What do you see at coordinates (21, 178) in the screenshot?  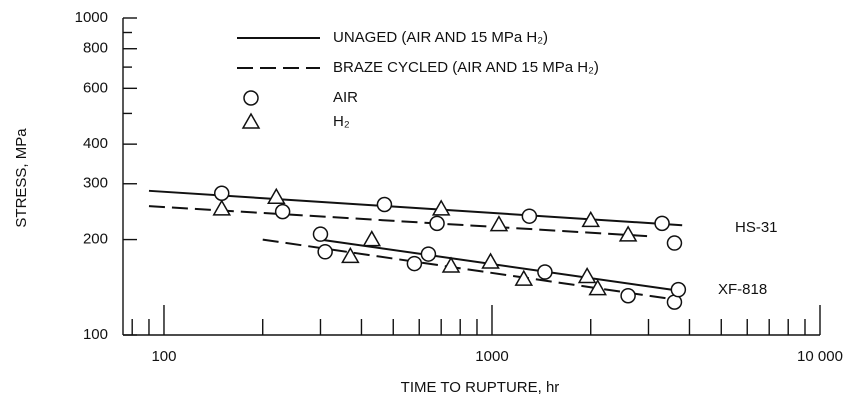 I see `y-axis-title: STRESS, MPa` at bounding box center [21, 178].